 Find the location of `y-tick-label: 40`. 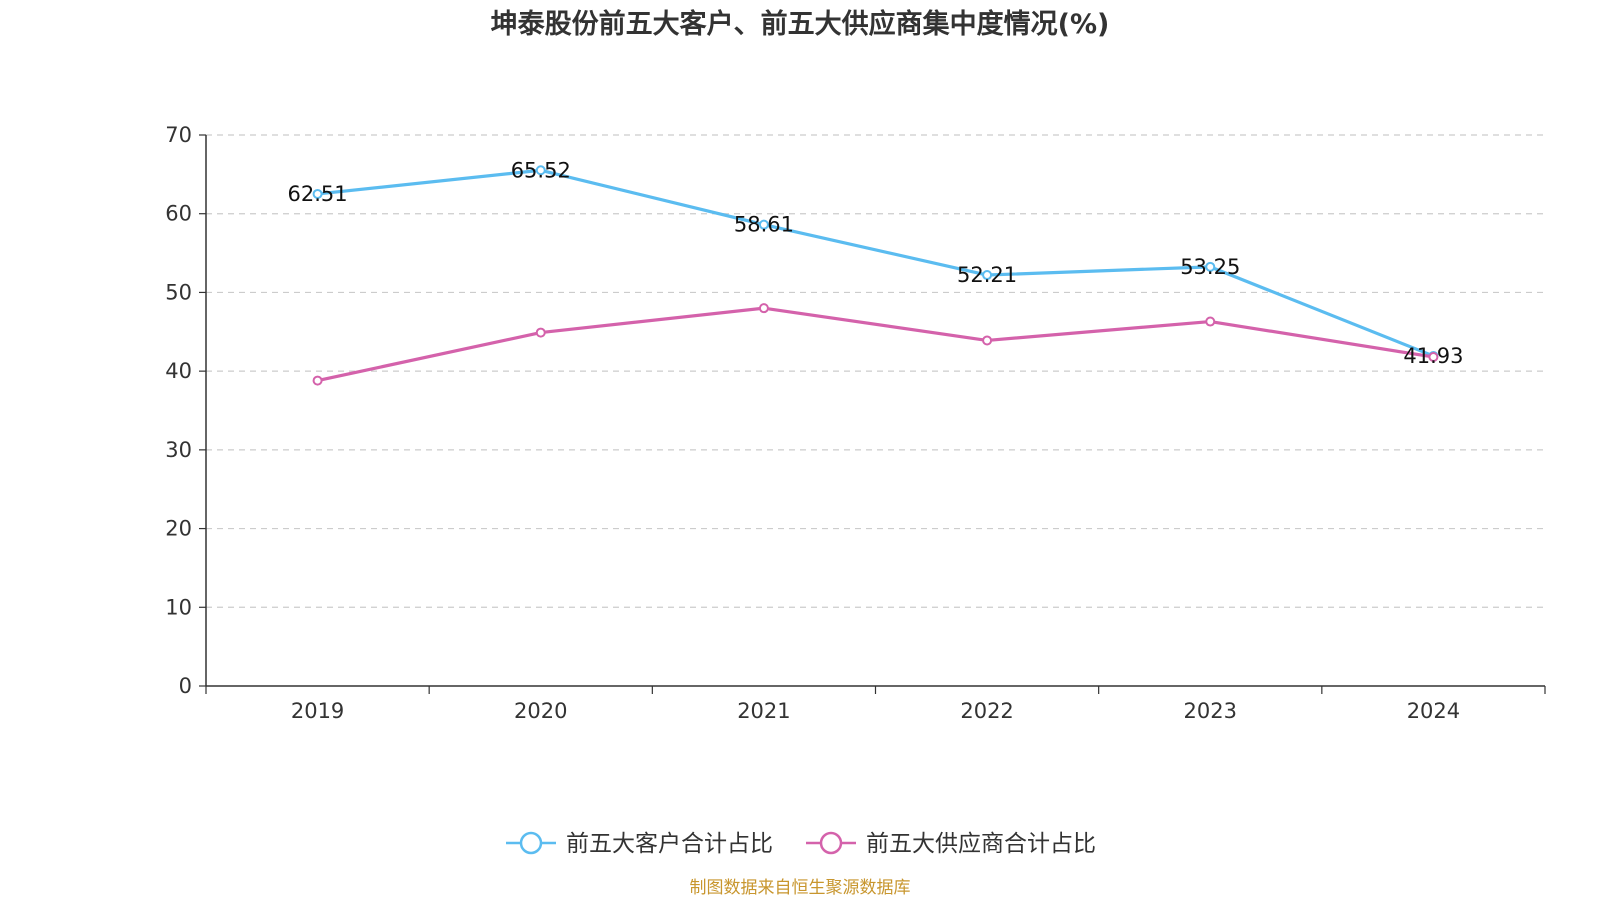

y-tick-label: 40 is located at coordinates (178, 371).